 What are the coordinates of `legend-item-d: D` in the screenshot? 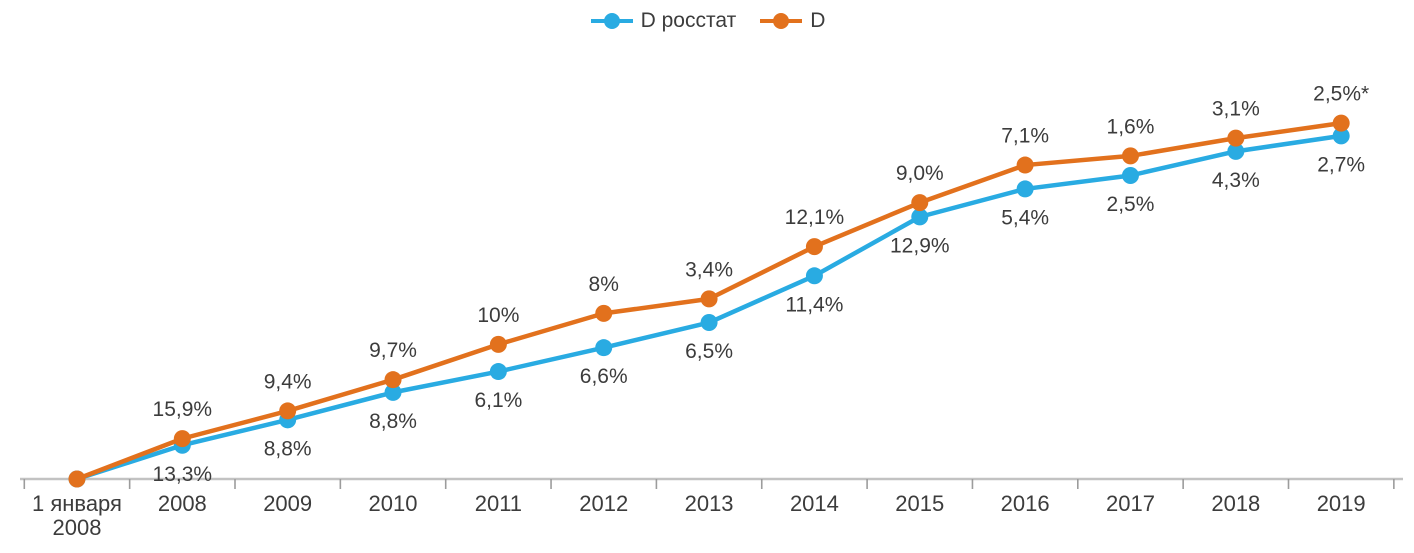 It's located at (791, 20).